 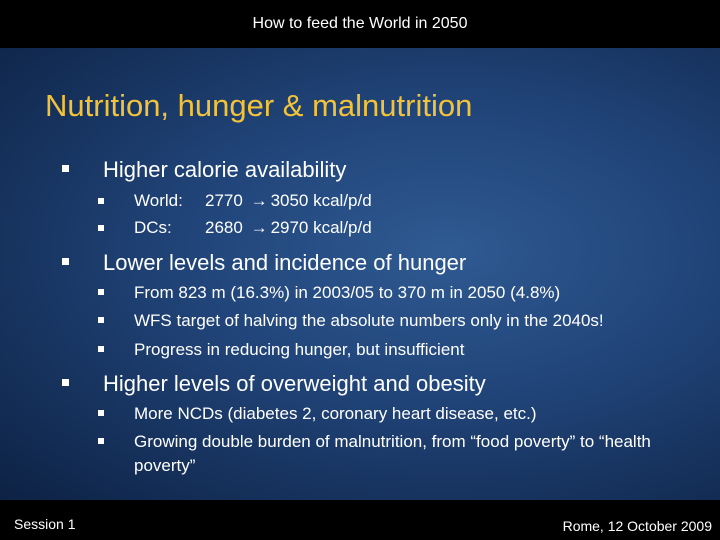 What do you see at coordinates (321, 227) in the screenshot?
I see `calorie-to: 2970 kcal/p/d` at bounding box center [321, 227].